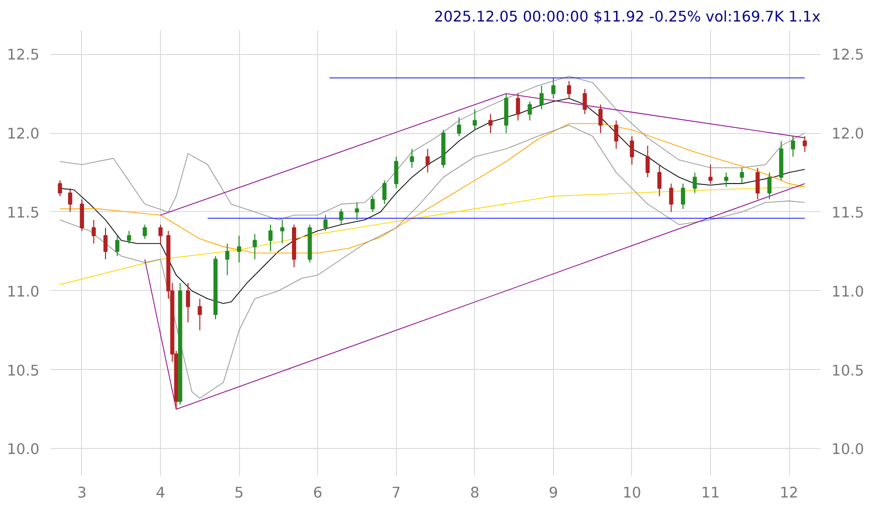  I want to click on y2-tick-label: 12.5, so click(848, 55).